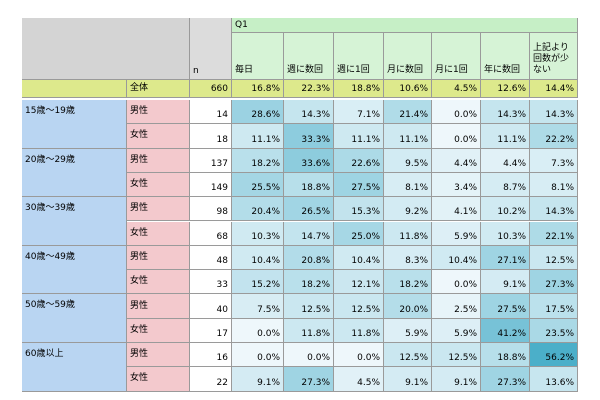 The height and width of the screenshot is (400, 600). What do you see at coordinates (408, 89) in the screenshot?
I see `total-cell: 10.6%` at bounding box center [408, 89].